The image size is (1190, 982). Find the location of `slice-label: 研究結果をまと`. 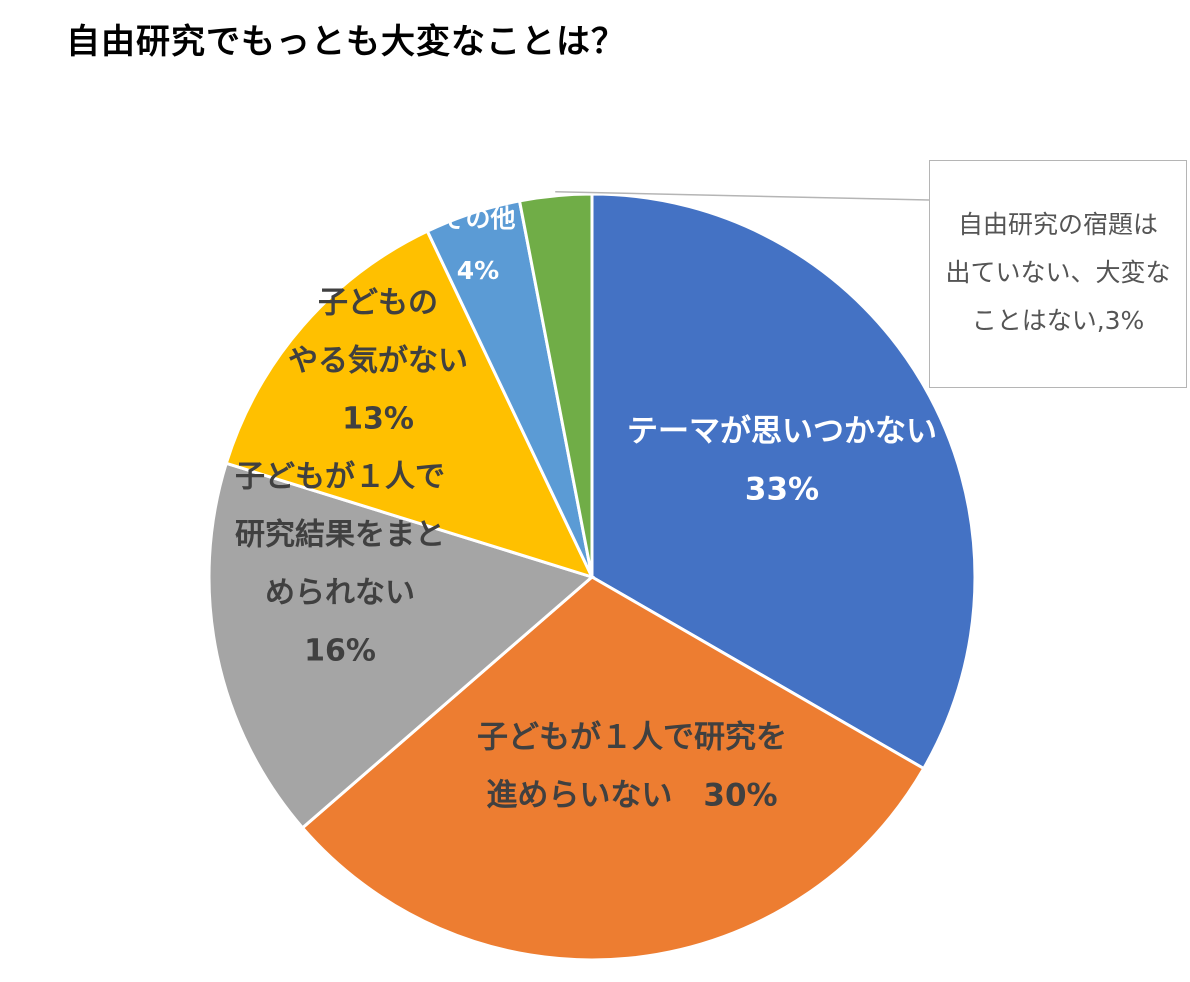

slice-label: 研究結果をまと is located at coordinates (340, 535).